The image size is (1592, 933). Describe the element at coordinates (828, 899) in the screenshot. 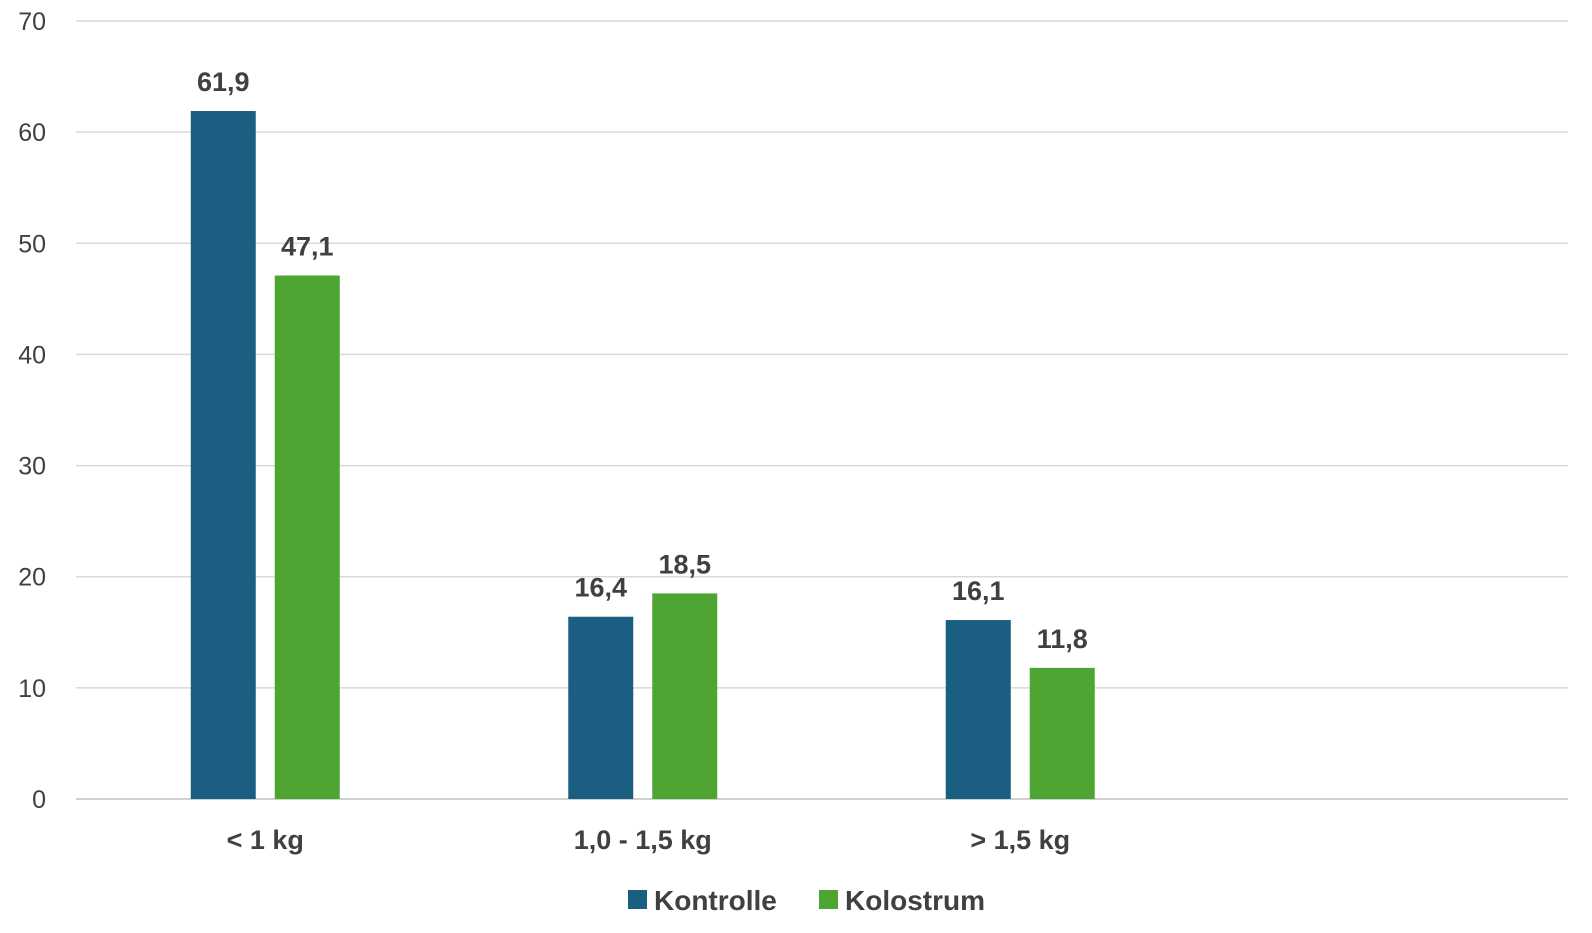

I see `legend-swatch-kolostrum` at that location.